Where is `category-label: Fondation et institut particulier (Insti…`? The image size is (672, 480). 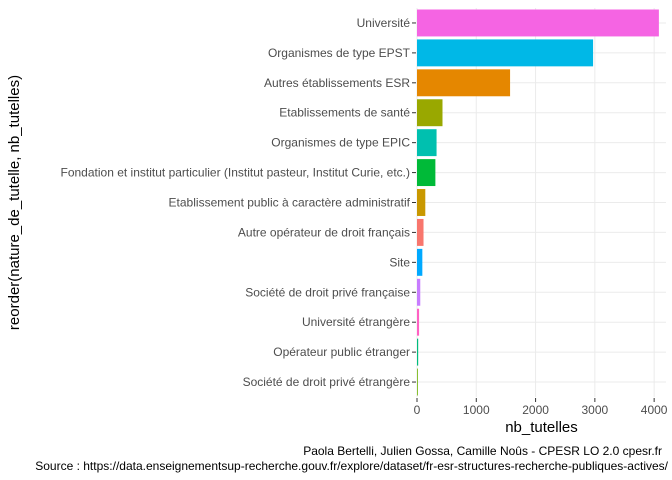
category-label: Fondation et institut particulier (Insti… is located at coordinates (236, 173).